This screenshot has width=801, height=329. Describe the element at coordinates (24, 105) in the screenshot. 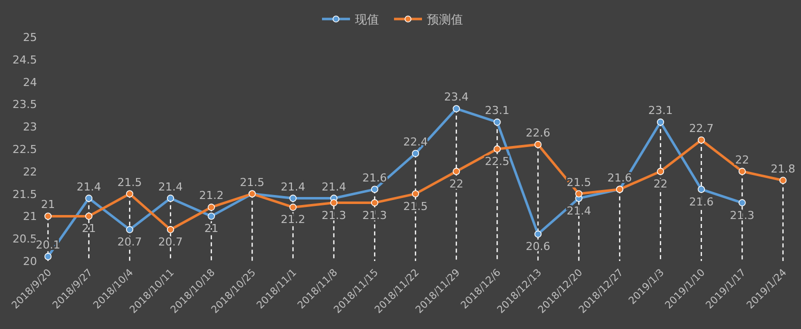

I see `y-tick-label: 23.5` at that location.